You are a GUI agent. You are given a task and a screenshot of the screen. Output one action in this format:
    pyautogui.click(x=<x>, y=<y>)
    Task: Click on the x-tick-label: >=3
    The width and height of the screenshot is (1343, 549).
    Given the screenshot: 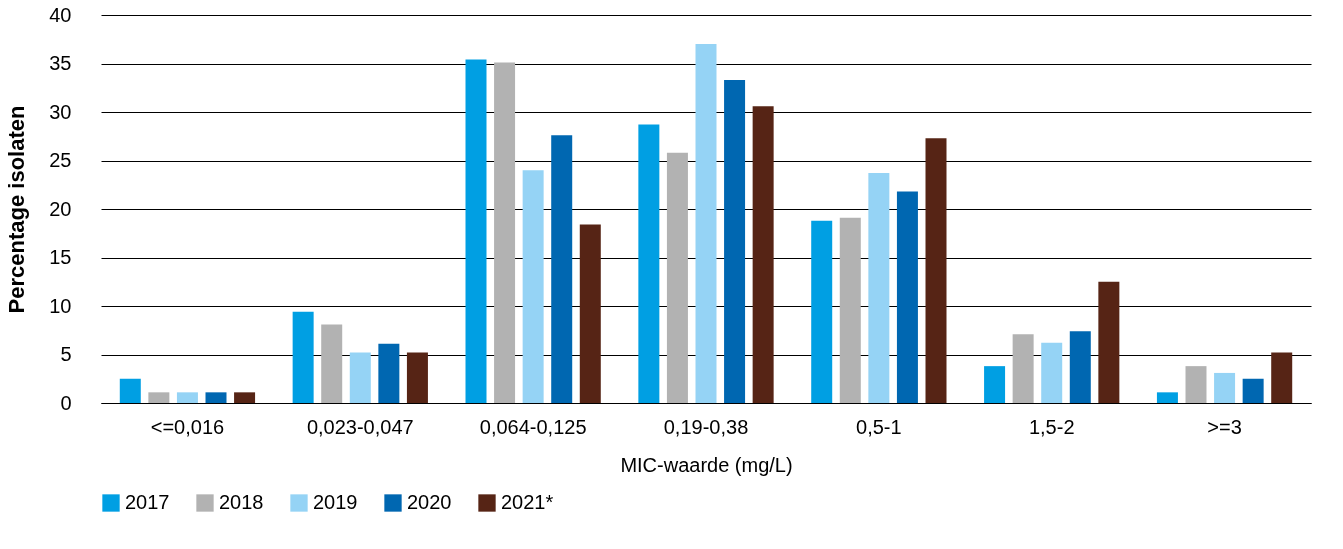 What is the action you would take?
    pyautogui.click(x=1224, y=426)
    